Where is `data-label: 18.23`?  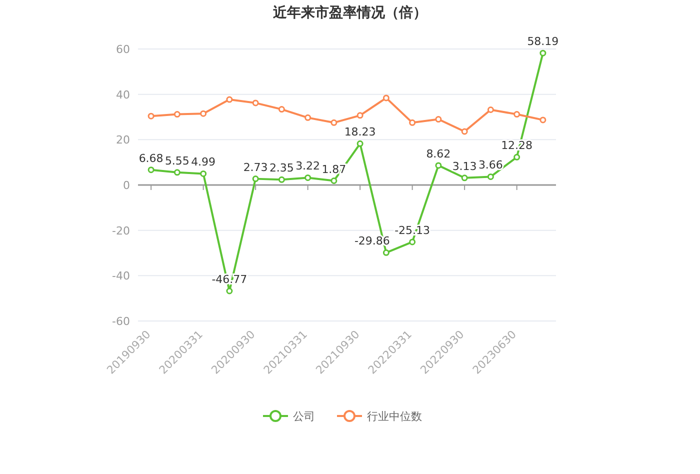 data-label: 18.23 is located at coordinates (360, 132).